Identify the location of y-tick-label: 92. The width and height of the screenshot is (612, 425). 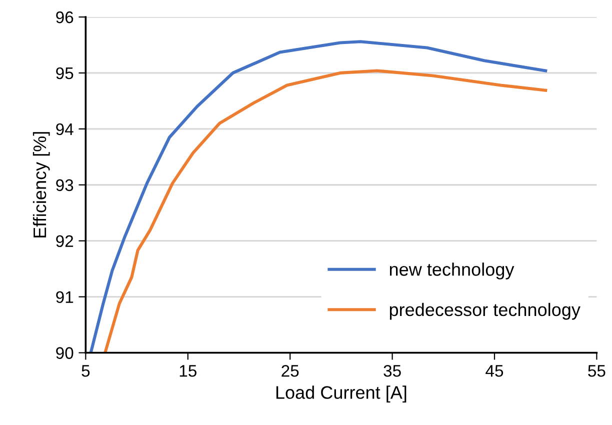
(65, 241).